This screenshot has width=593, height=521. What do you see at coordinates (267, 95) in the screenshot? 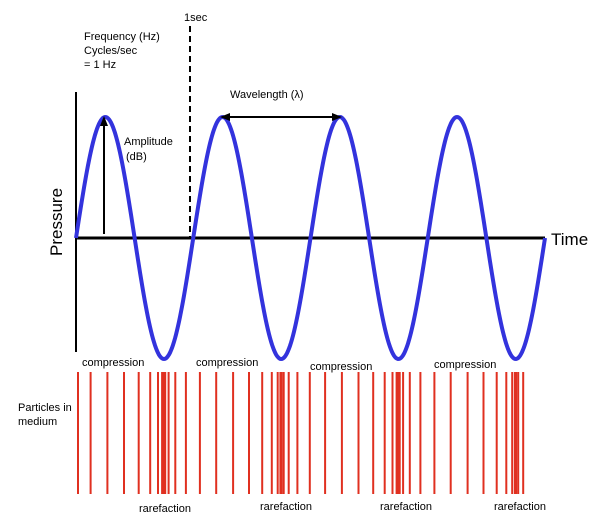
I see `wavelength-label: Wavelength (λ)` at bounding box center [267, 95].